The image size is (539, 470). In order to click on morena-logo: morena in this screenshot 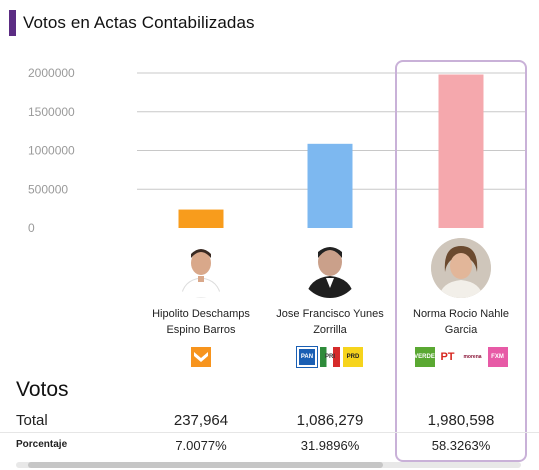, I will do `click(472, 357)`.